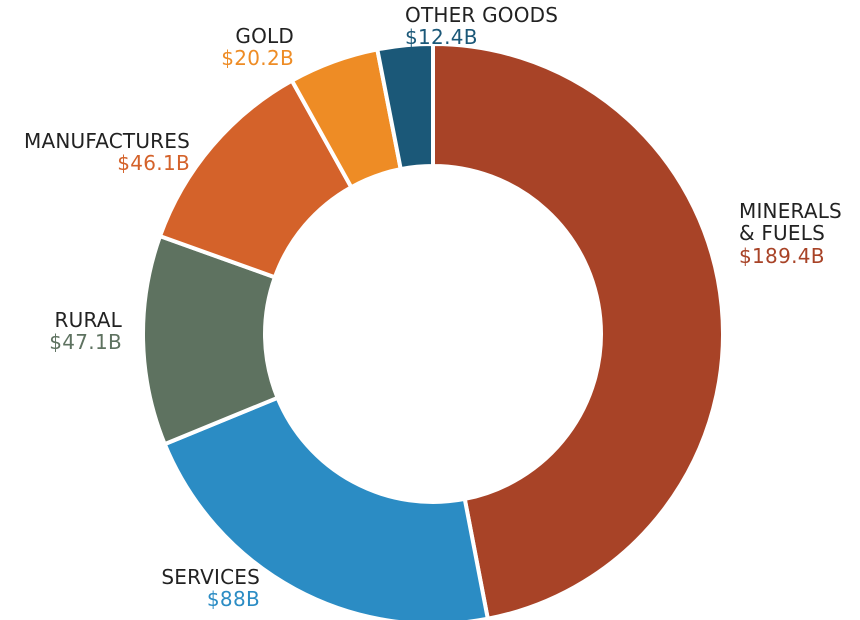  What do you see at coordinates (326, 507) in the screenshot?
I see `slice-services` at bounding box center [326, 507].